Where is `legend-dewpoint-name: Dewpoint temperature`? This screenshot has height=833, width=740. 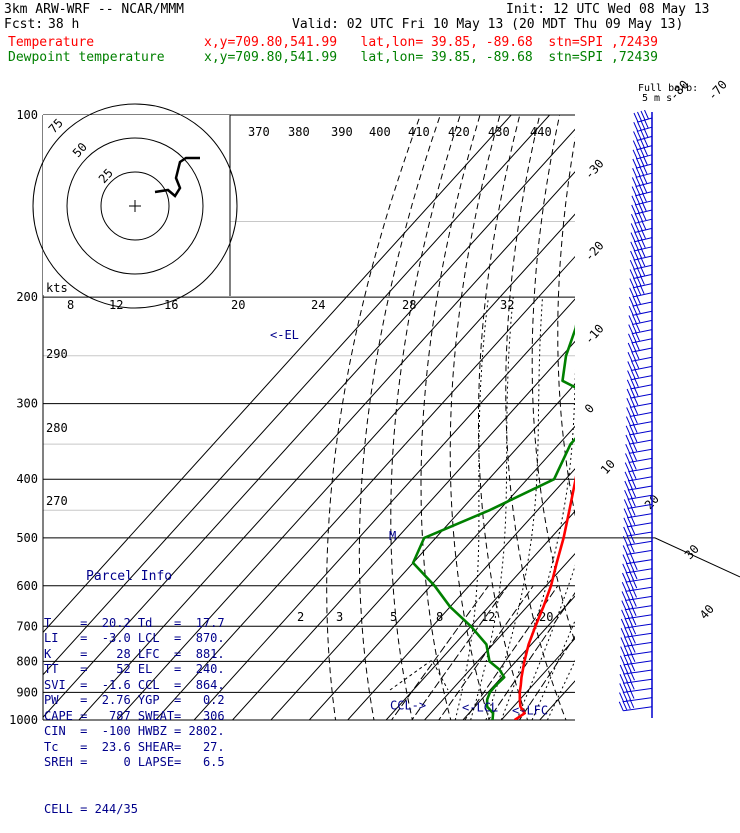
legend-dewpoint-name: Dewpoint temperature is located at coordinates (86, 58).